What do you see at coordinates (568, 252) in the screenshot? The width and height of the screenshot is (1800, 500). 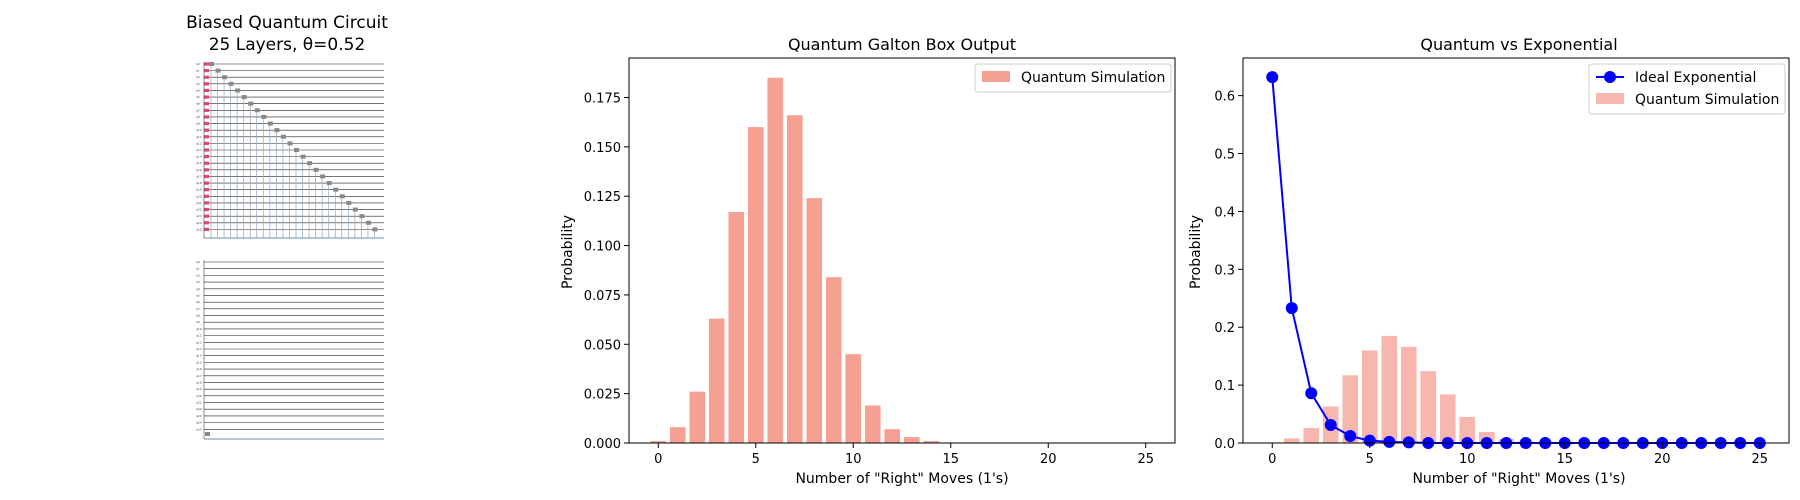 I see `chart1-ylabel: Probability` at bounding box center [568, 252].